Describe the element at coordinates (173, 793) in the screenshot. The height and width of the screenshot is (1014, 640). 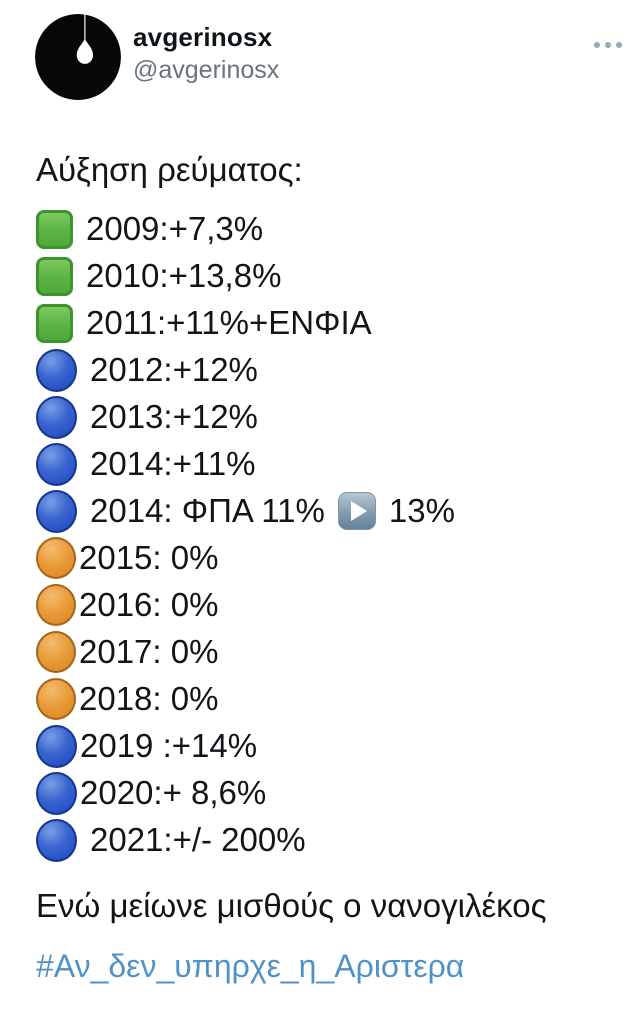
I see `row-text: 2020:+ 8,6%` at that location.